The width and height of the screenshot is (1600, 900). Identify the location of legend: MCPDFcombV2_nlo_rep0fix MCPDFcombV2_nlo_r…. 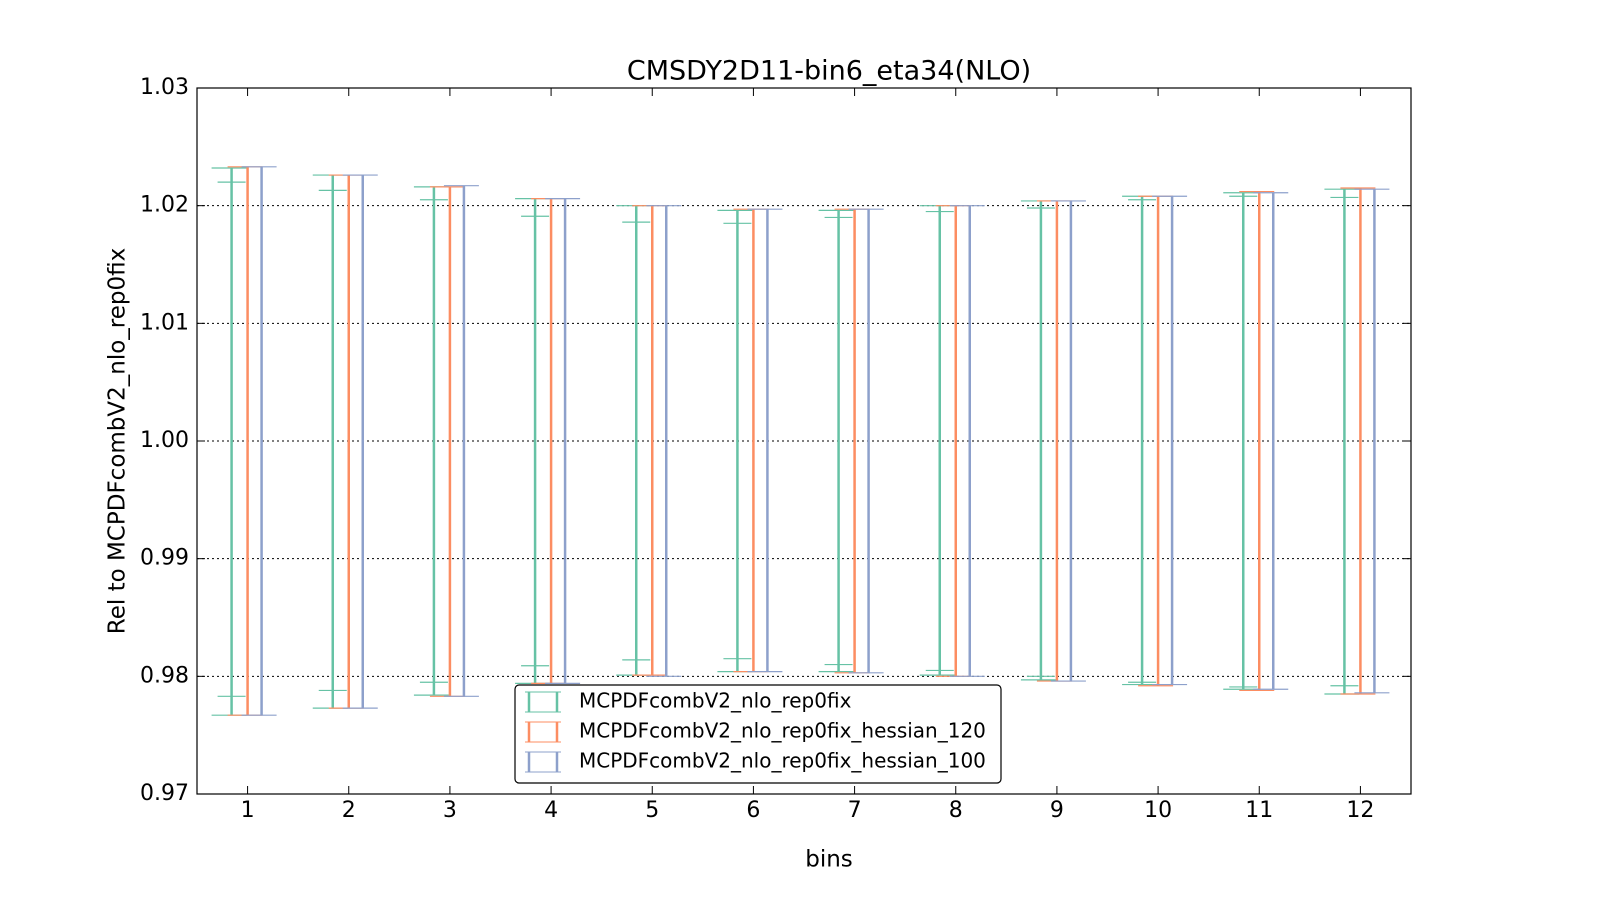
(758, 734).